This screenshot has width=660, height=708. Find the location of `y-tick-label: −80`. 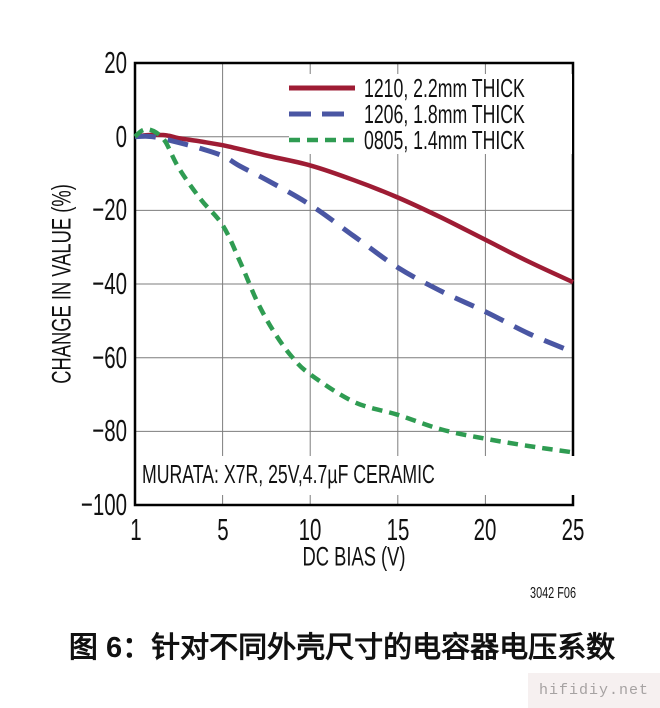

y-tick-label: −80 is located at coordinates (109, 430).